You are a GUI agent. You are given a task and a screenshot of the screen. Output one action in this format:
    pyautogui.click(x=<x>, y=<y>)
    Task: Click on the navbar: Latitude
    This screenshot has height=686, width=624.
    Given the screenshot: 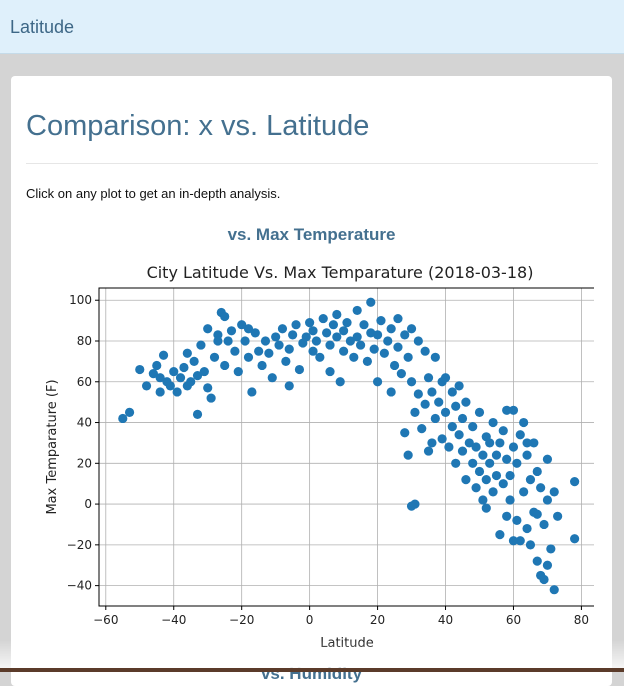 What is the action you would take?
    pyautogui.click(x=312, y=27)
    